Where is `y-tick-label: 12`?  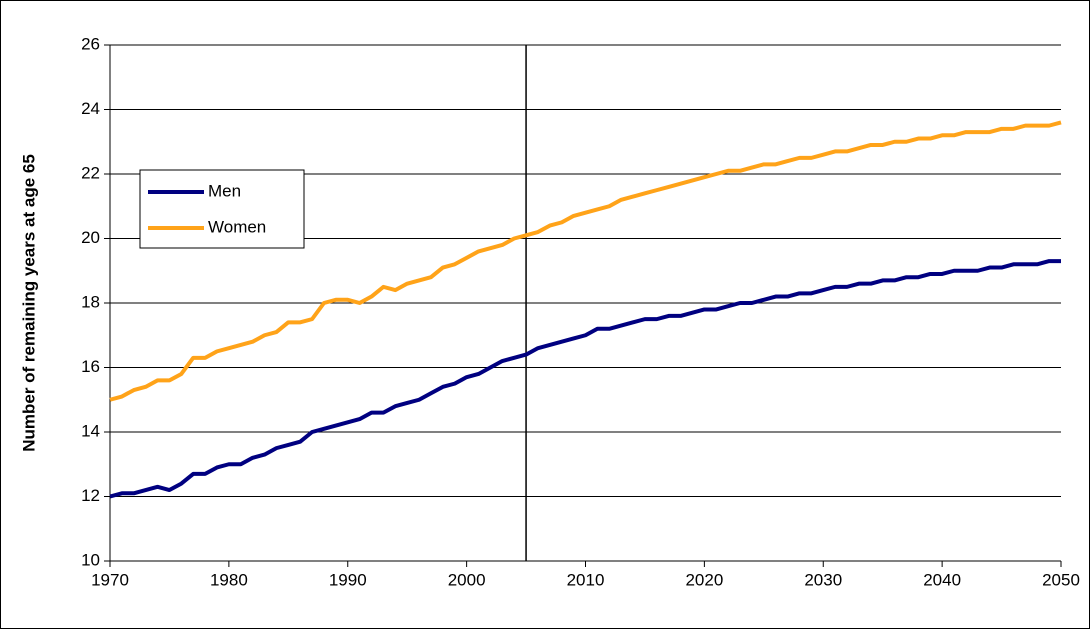 y-tick-label: 12 is located at coordinates (90, 495).